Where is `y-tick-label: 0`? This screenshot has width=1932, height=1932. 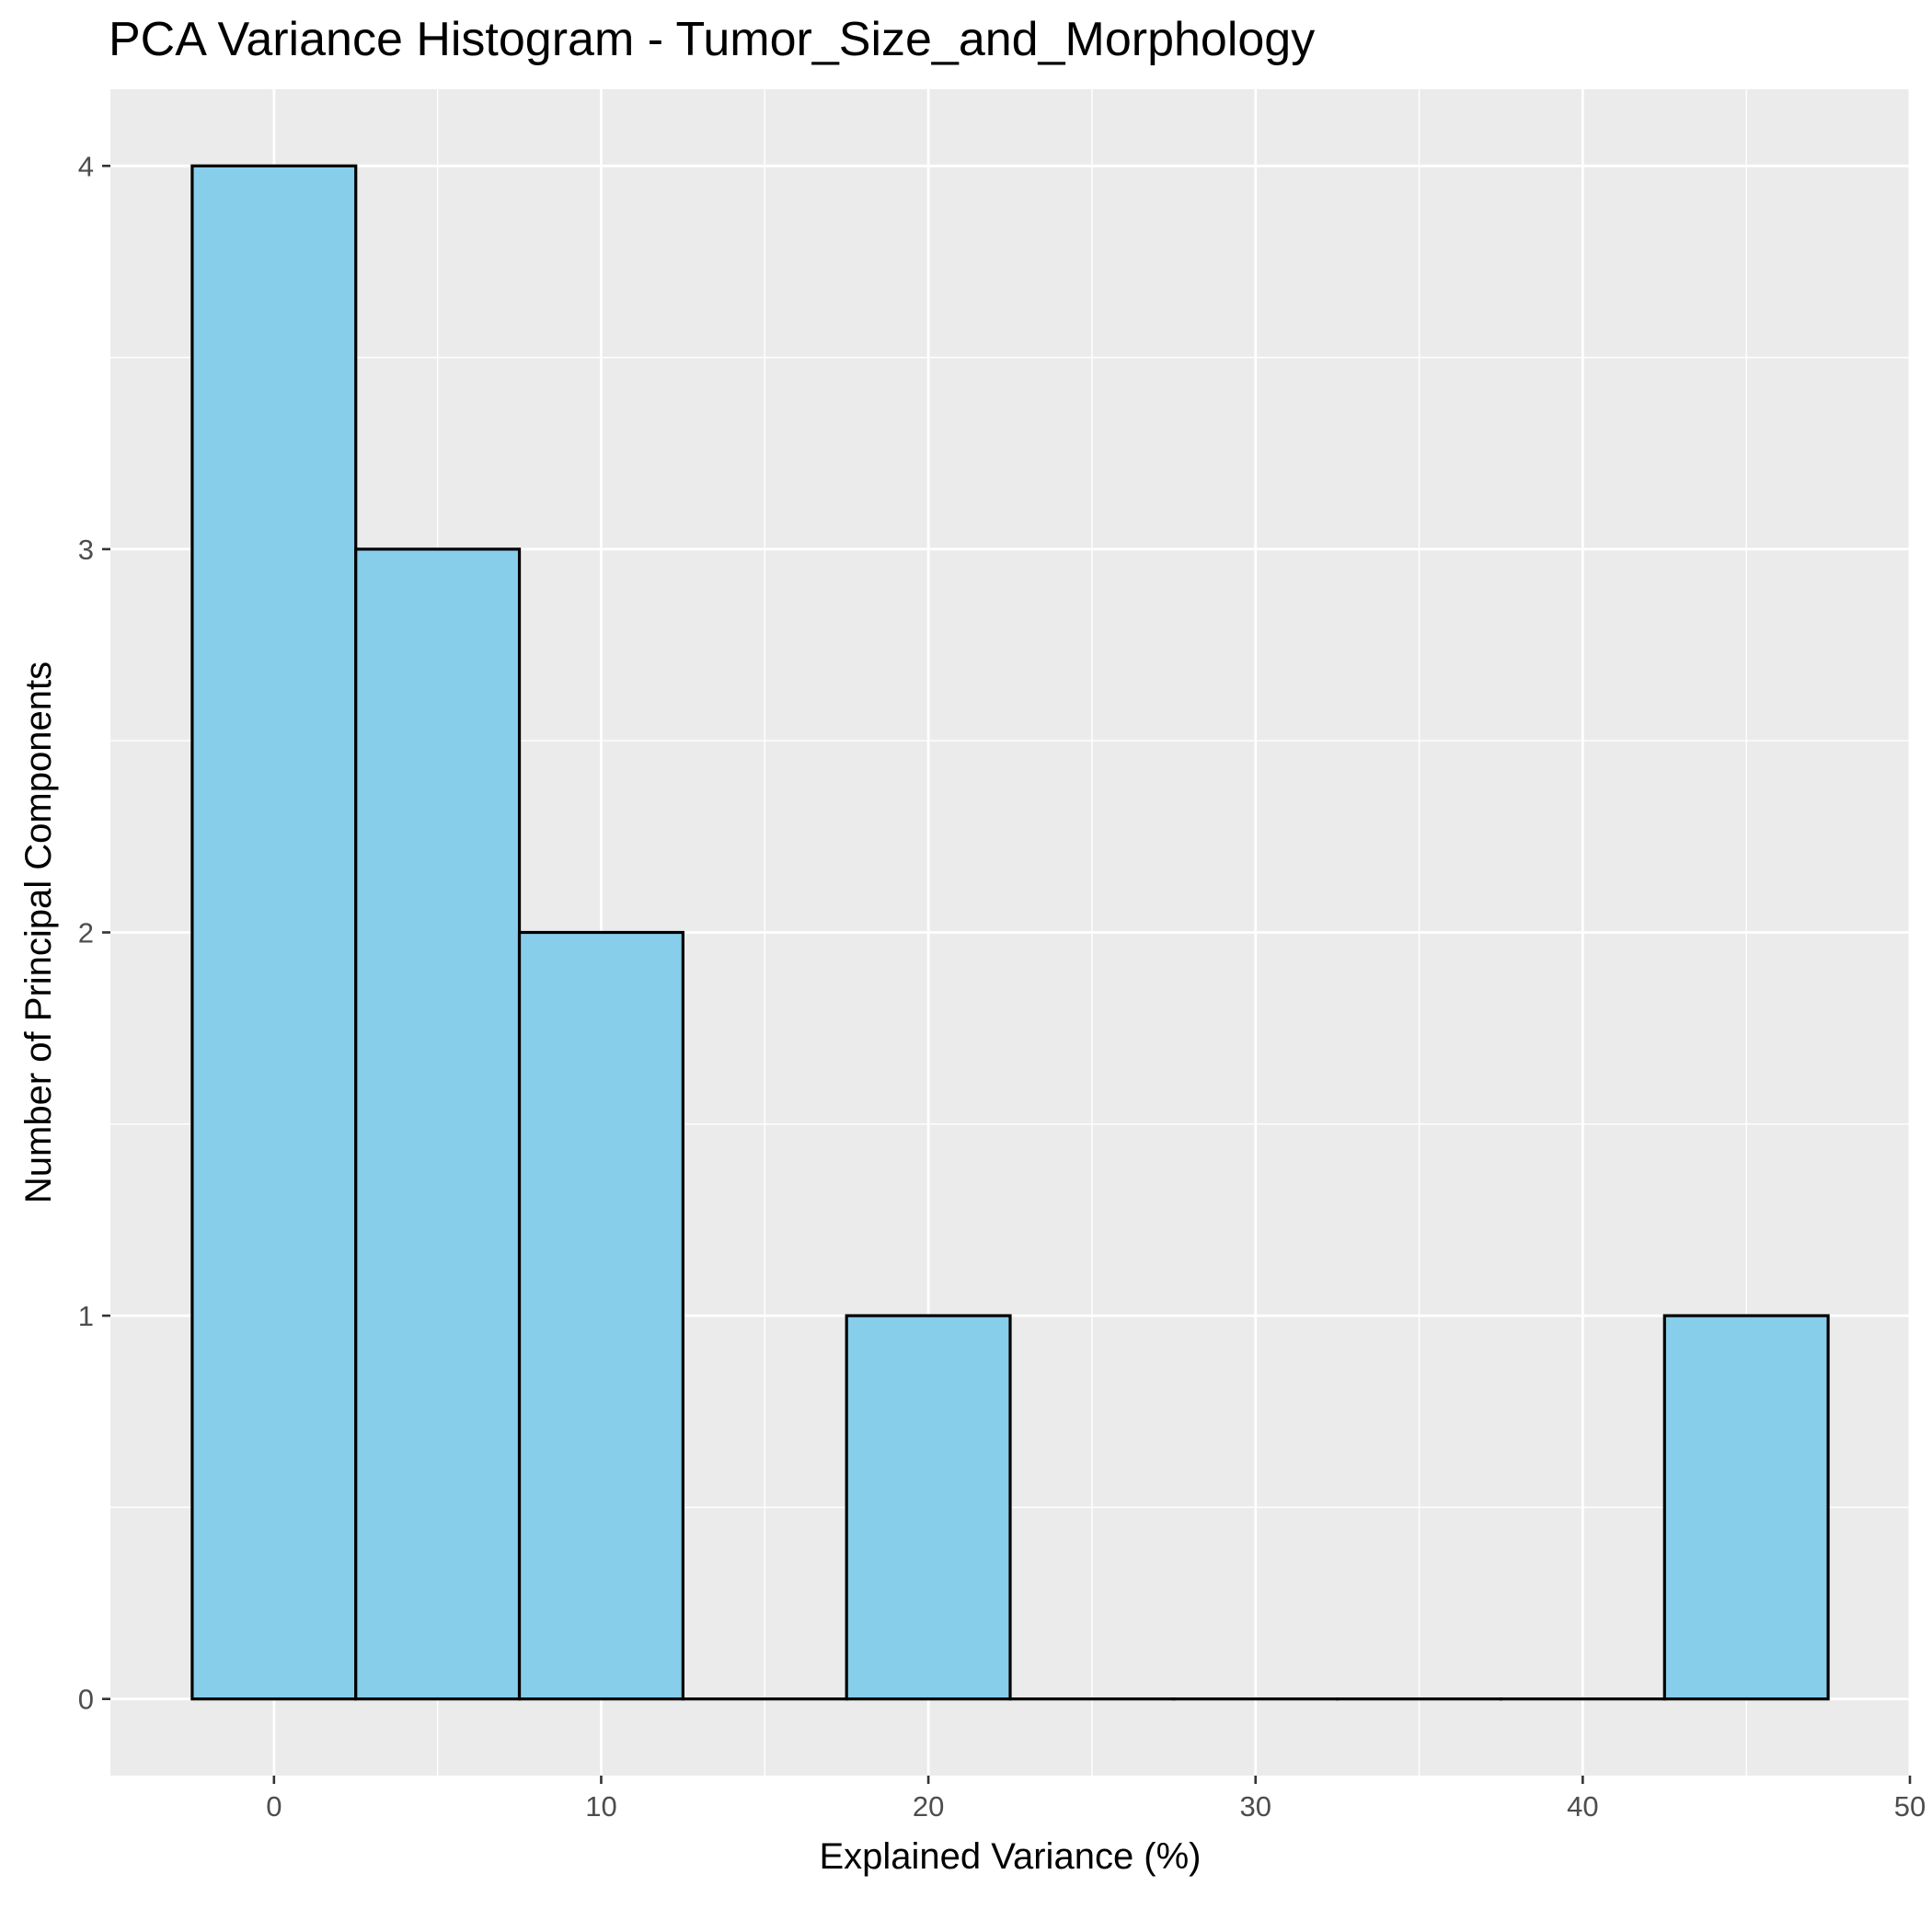 y-tick-label: 0 is located at coordinates (86, 1700).